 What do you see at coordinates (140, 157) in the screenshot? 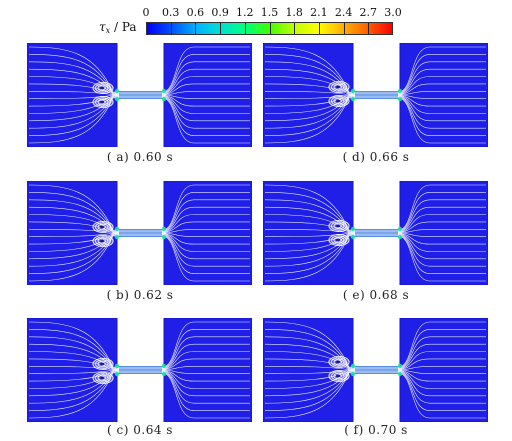
I see `panel-caption: ( a) 0.60 s` at bounding box center [140, 157].